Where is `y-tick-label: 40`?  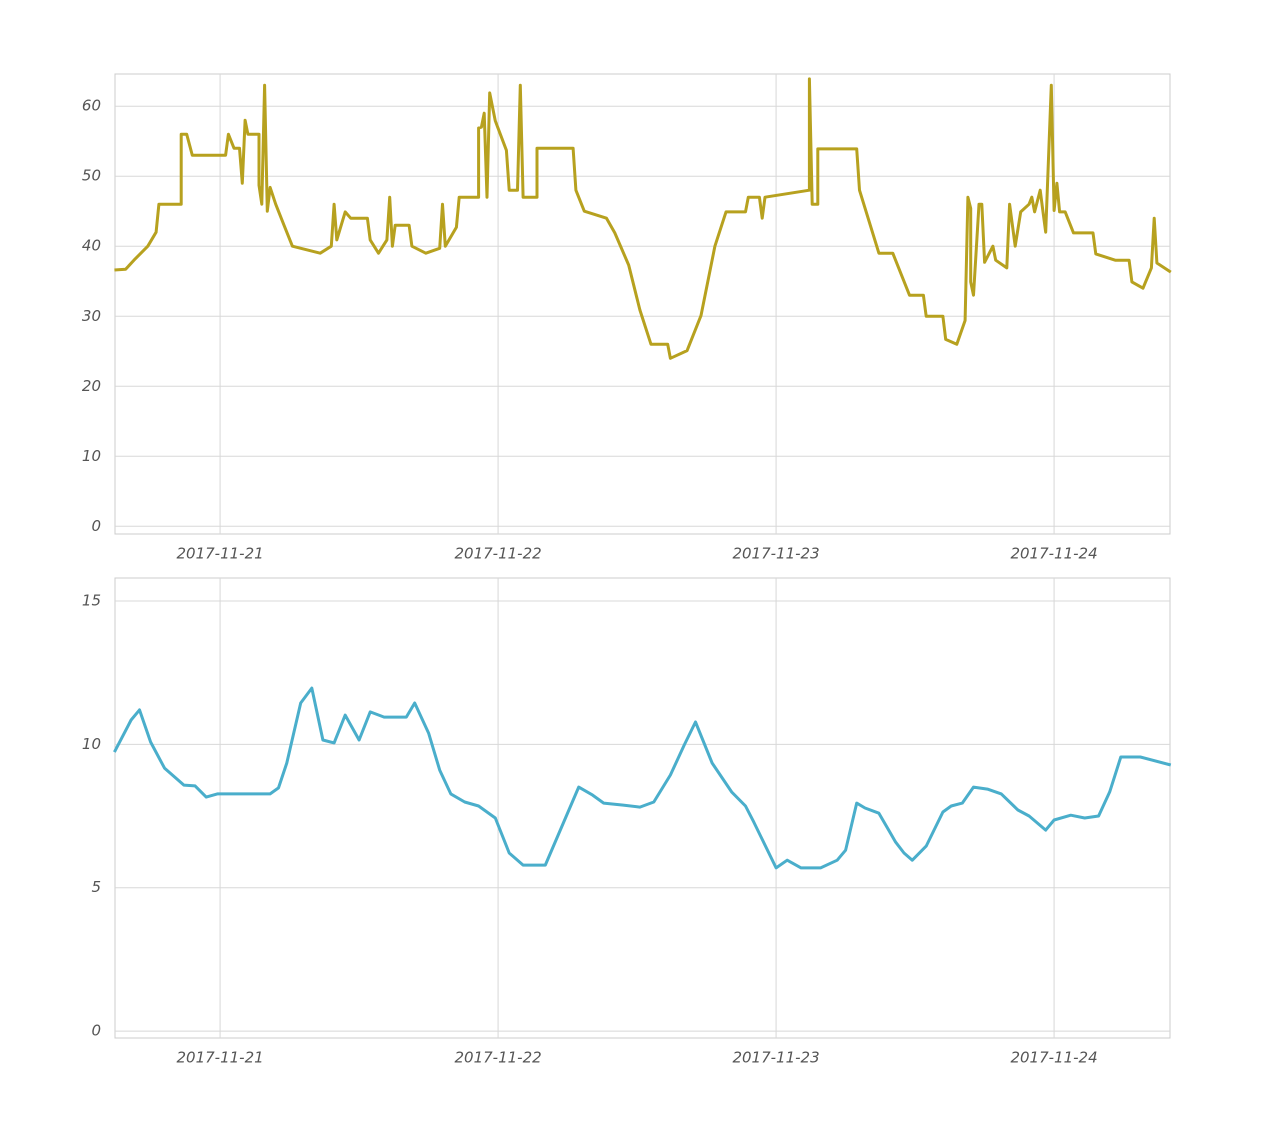
y-tick-label: 40 is located at coordinates (91, 246).